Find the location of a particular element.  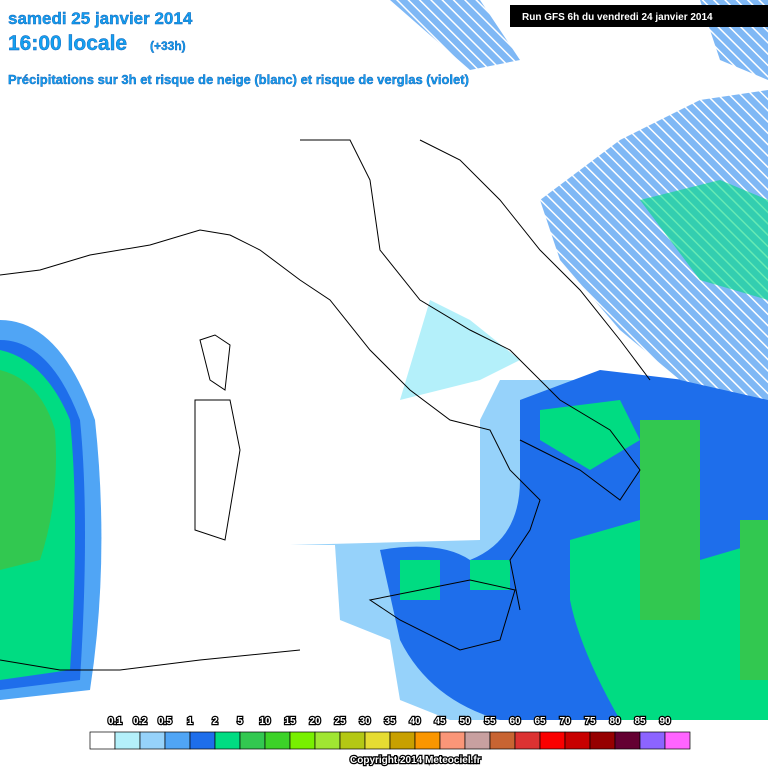

date: samedi 25 janvier 2014 is located at coordinates (100, 18).